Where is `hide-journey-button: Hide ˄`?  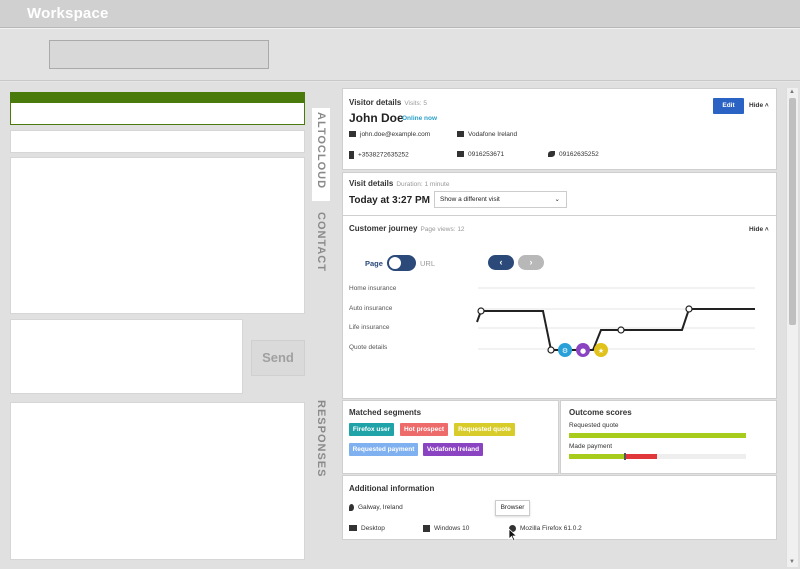 hide-journey-button: Hide ˄ is located at coordinates (759, 229).